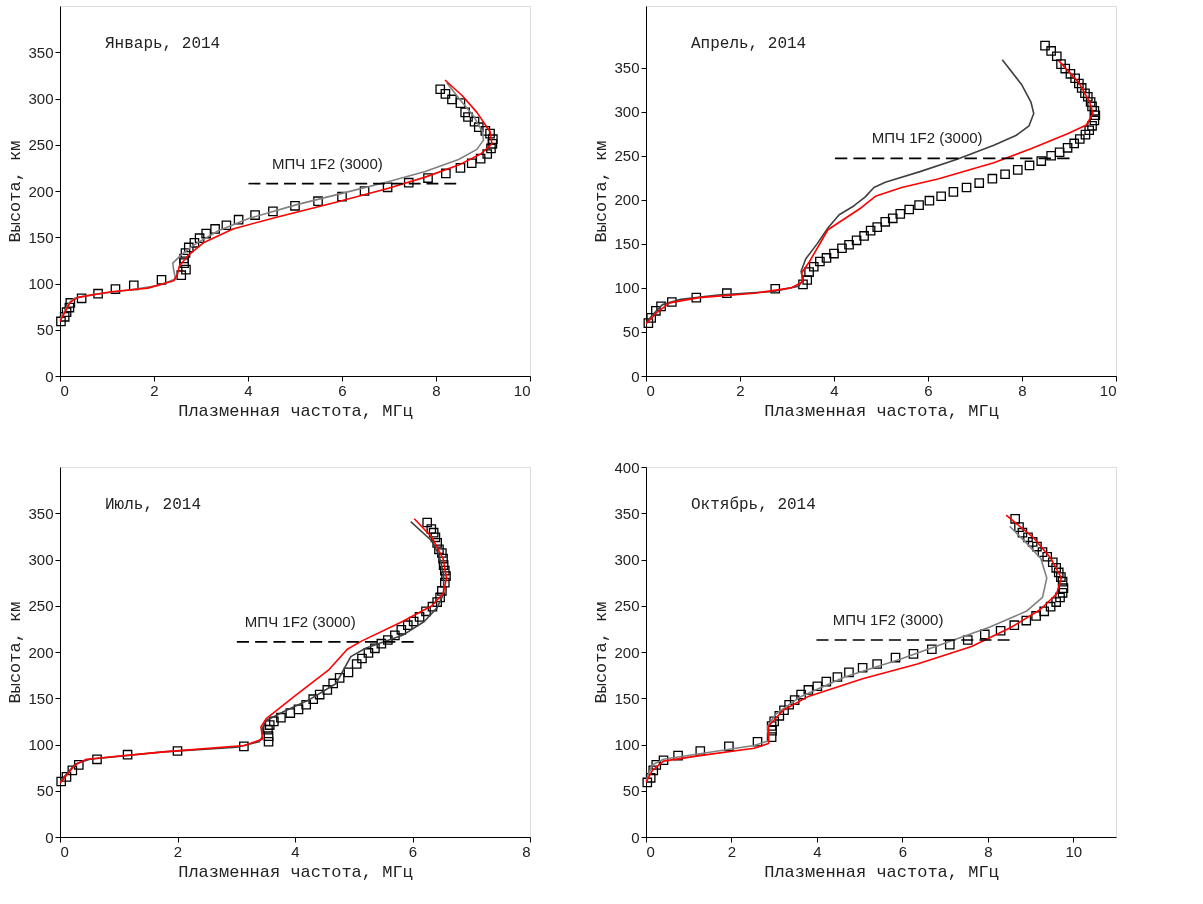  What do you see at coordinates (41, 191) in the screenshot?
I see `y-tick-label: 200` at bounding box center [41, 191].